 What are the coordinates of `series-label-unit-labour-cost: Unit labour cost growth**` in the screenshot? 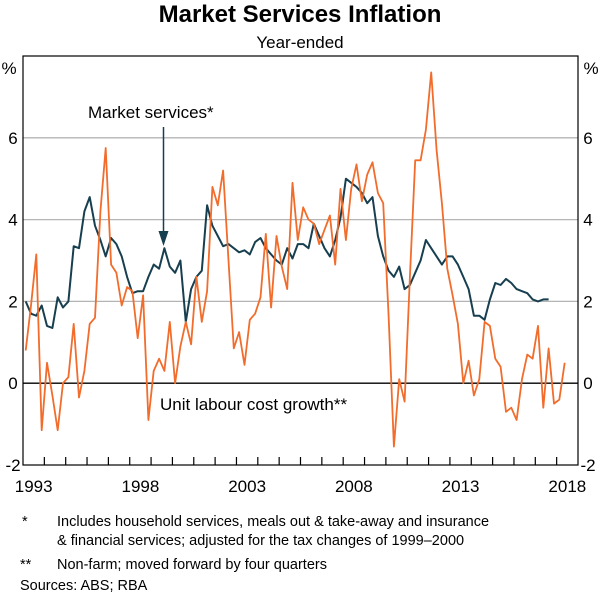 It's located at (253, 404).